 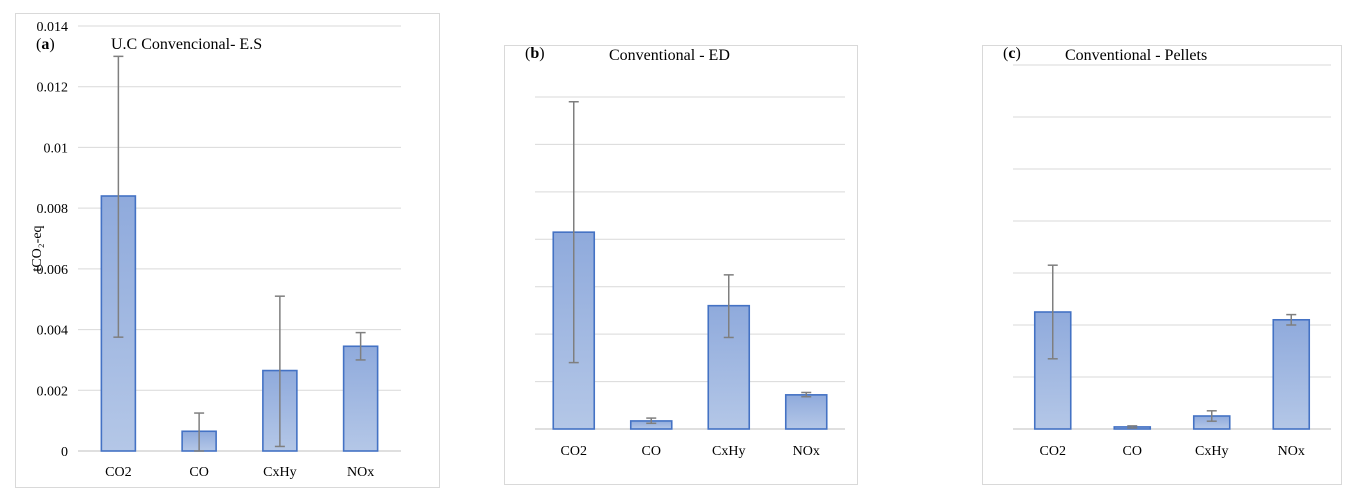 I want to click on chart-title: Conventional - Pellets, so click(x=1136, y=55).